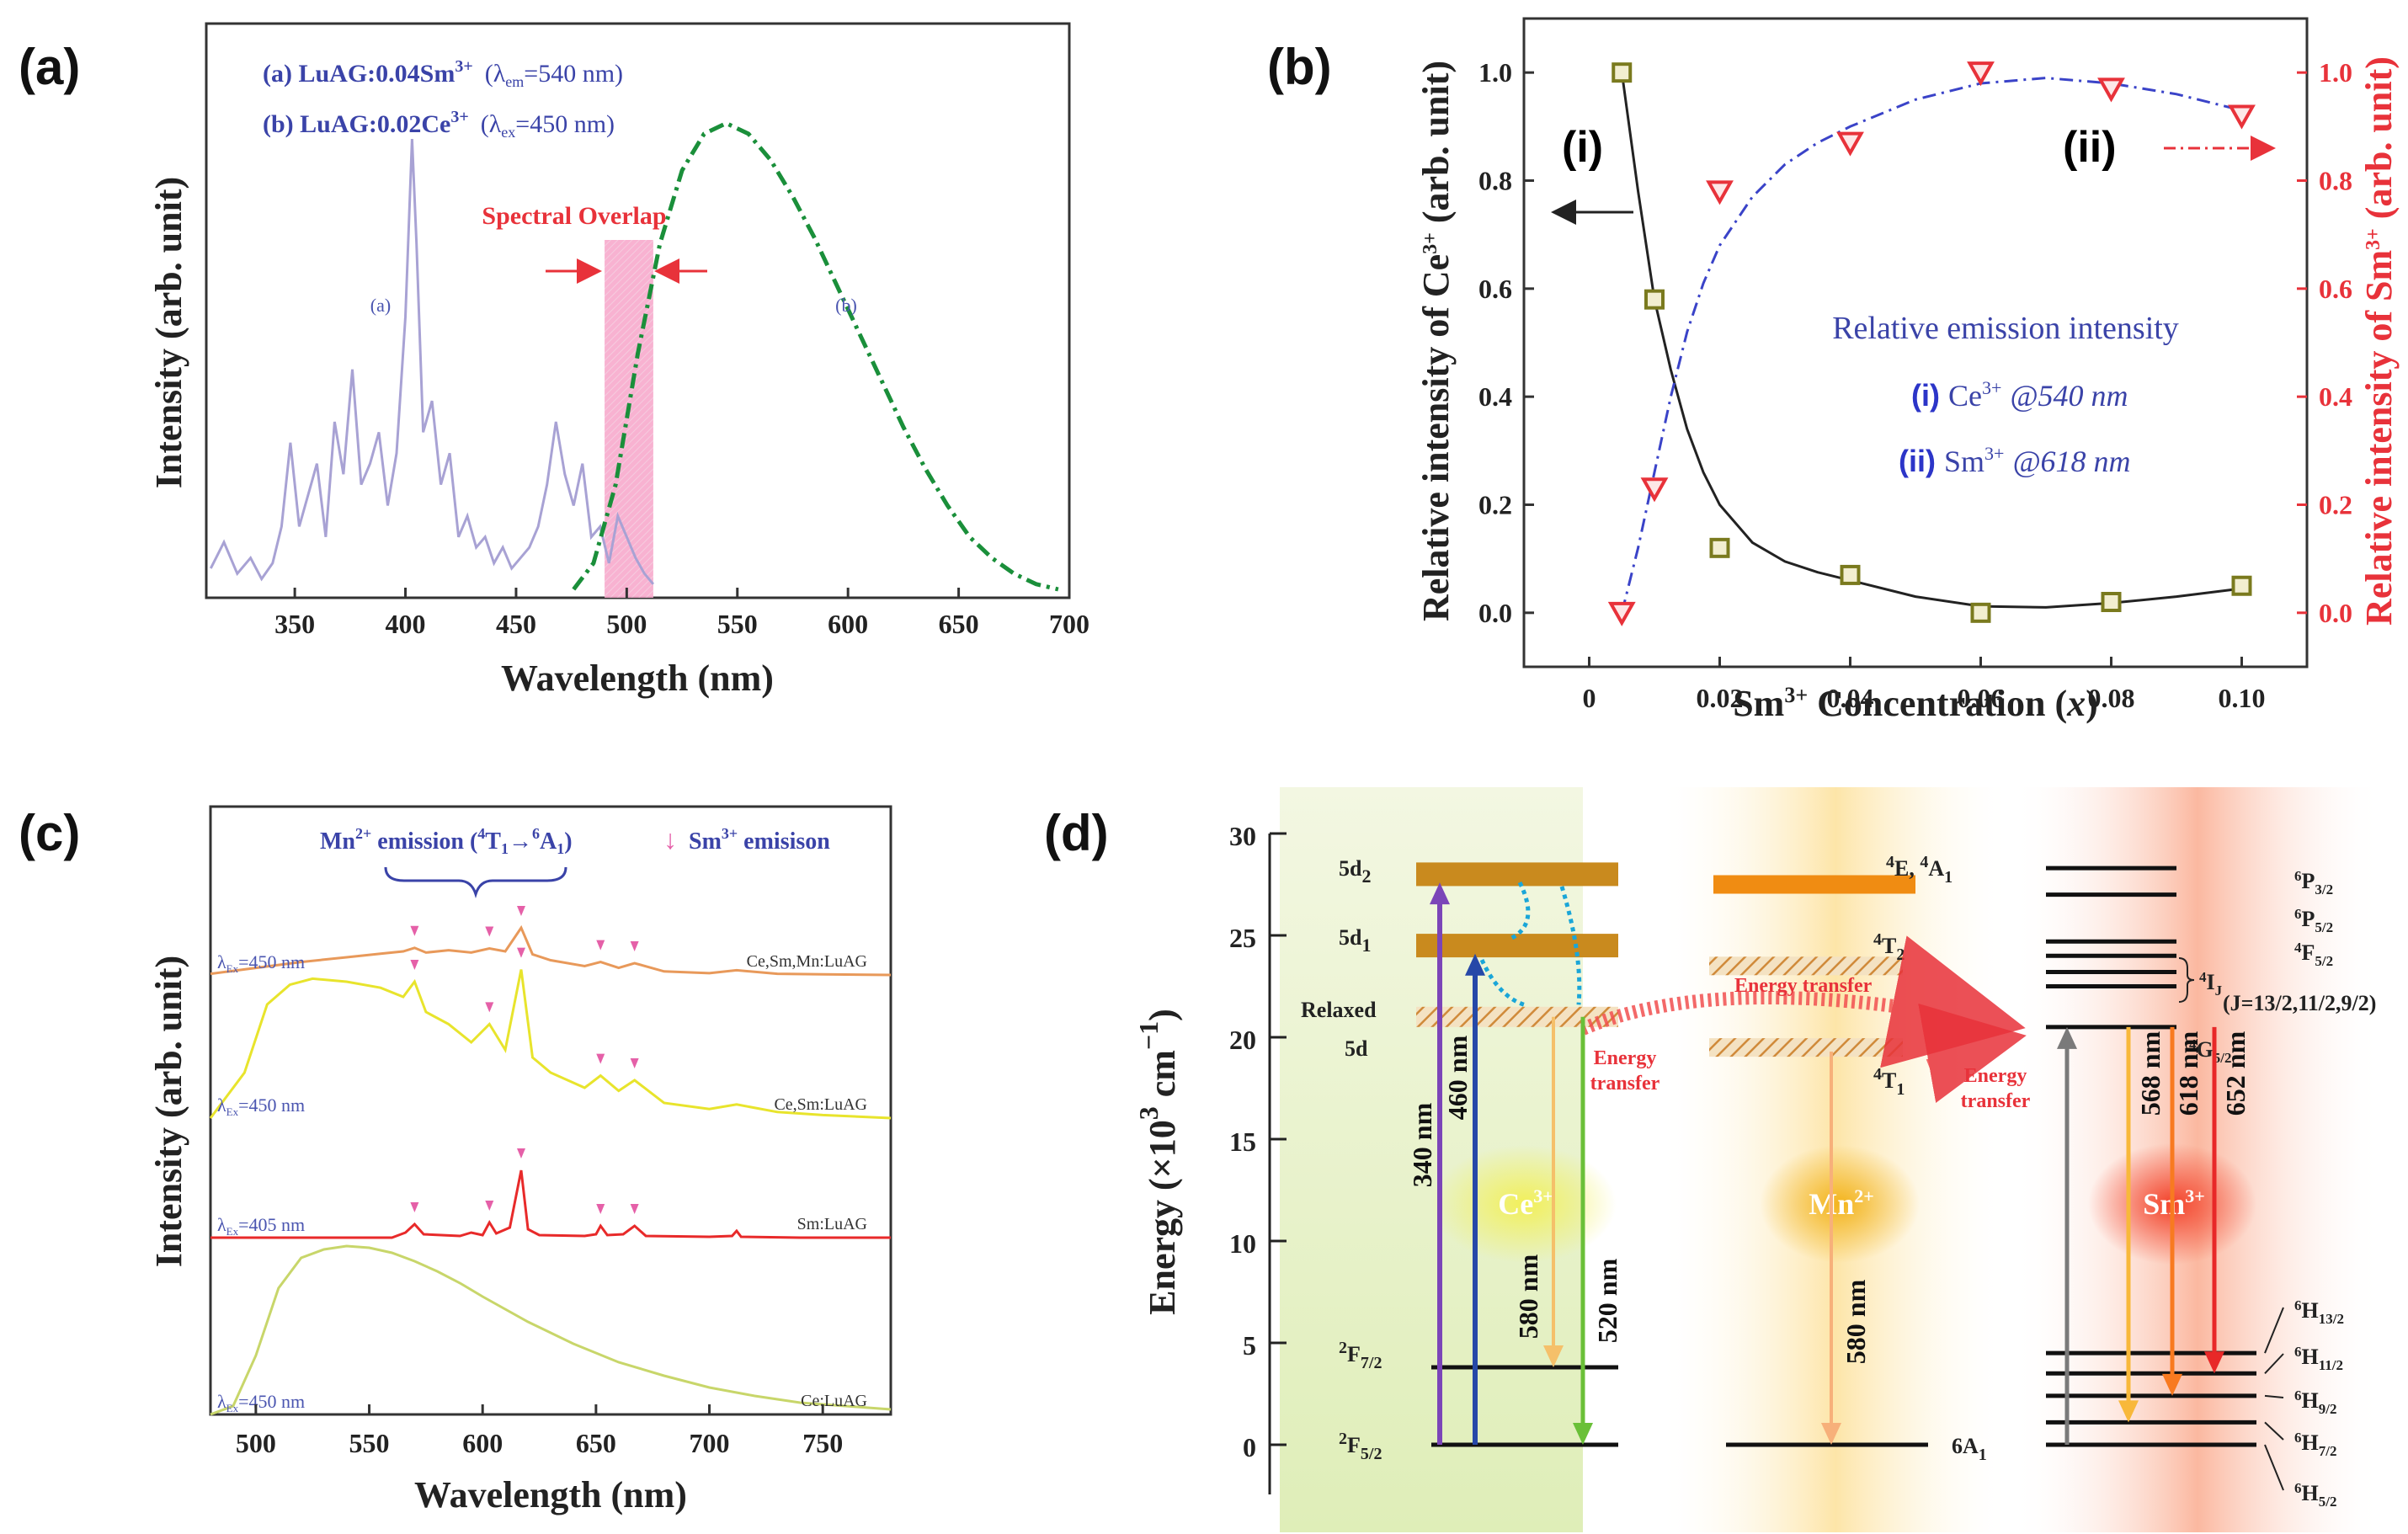  Describe the element at coordinates (2067, 1037) in the screenshot. I see `sm-ex-arrow-head` at that location.